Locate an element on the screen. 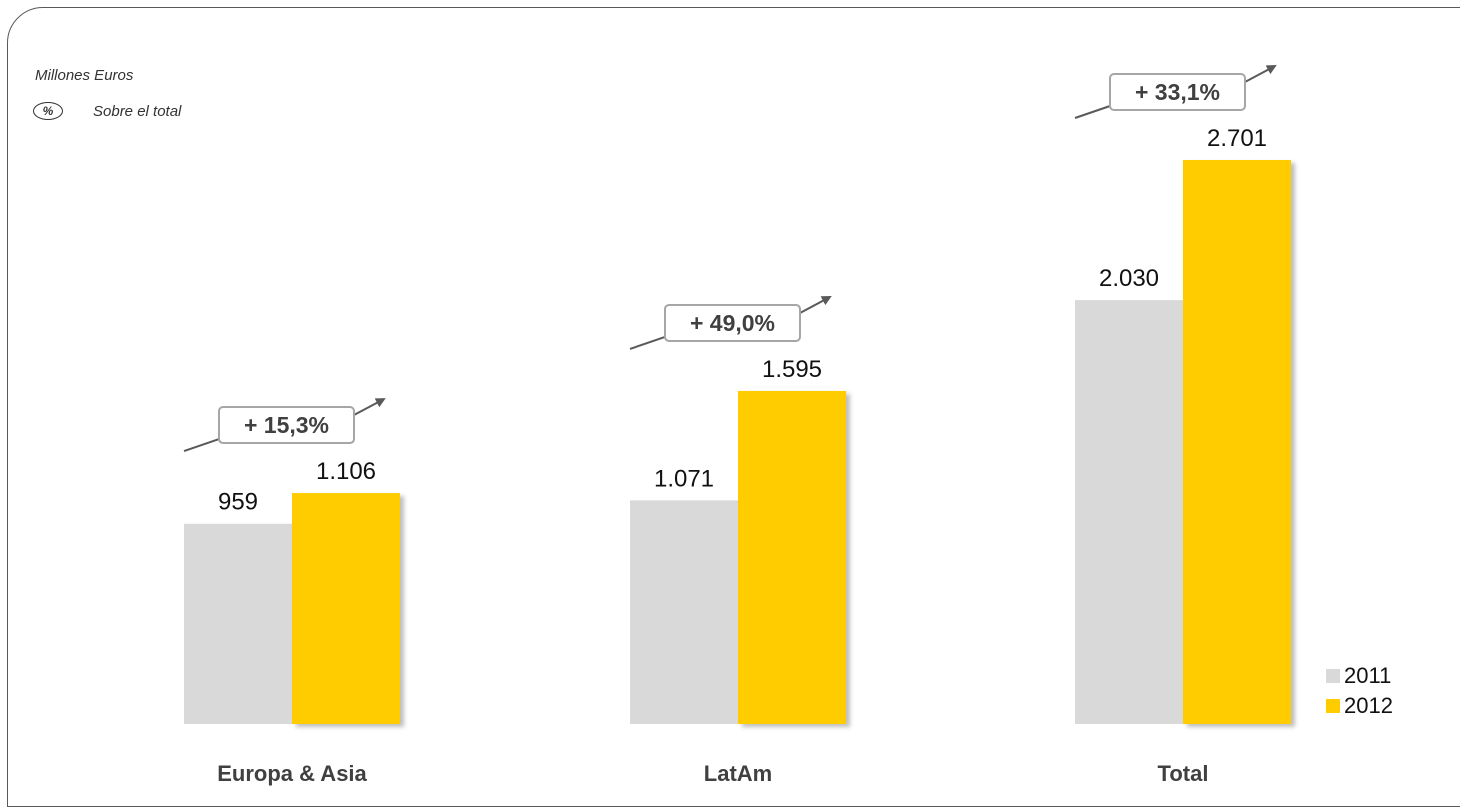  growth-box-total is located at coordinates (1177, 92).